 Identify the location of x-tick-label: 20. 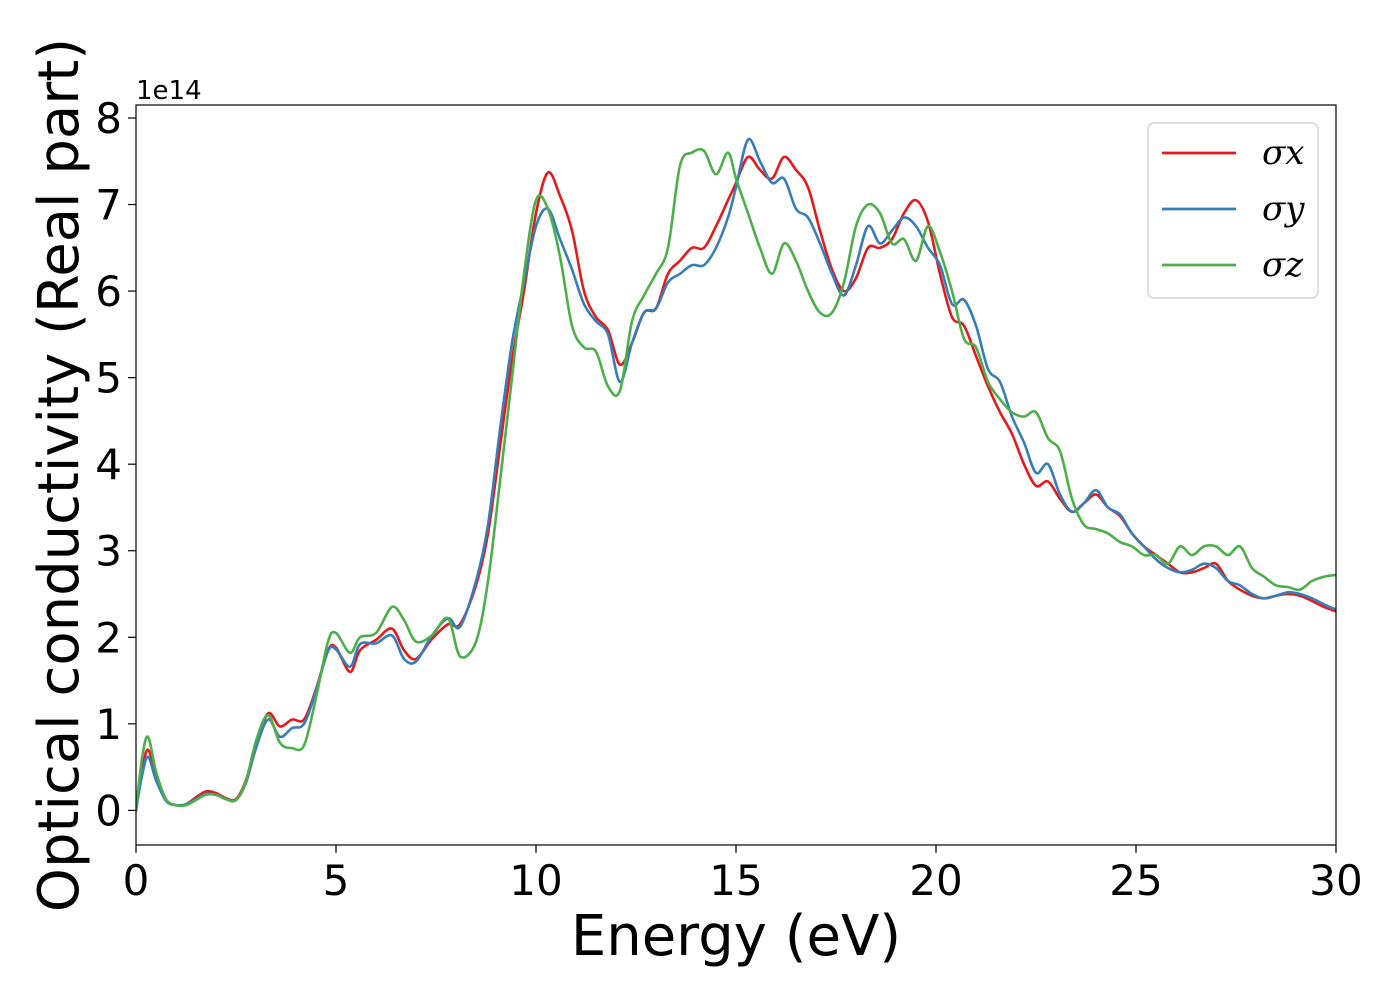
(935, 880).